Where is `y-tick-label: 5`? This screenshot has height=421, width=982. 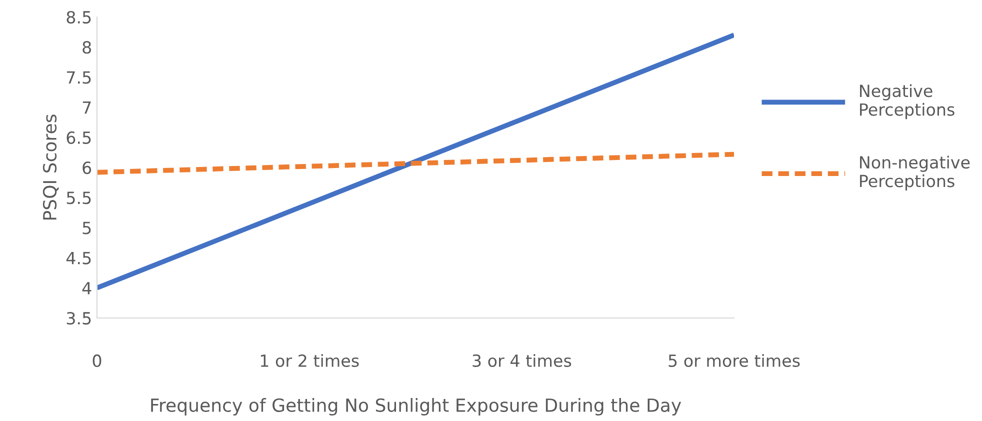 y-tick-label: 5 is located at coordinates (86, 228).